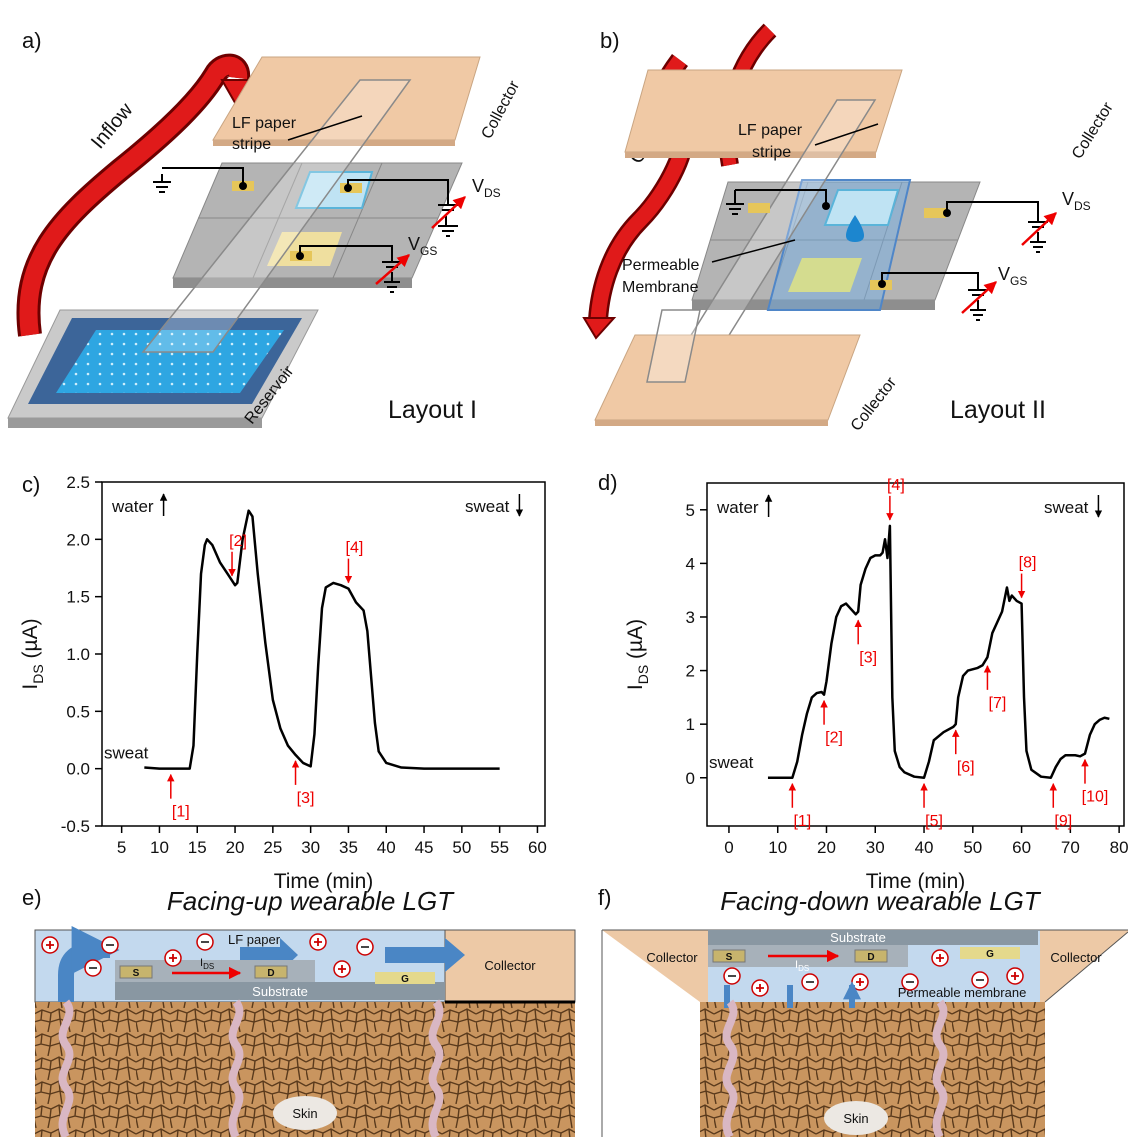 The width and height of the screenshot is (1128, 1137). What do you see at coordinates (737, 507) in the screenshot?
I see `note: water` at bounding box center [737, 507].